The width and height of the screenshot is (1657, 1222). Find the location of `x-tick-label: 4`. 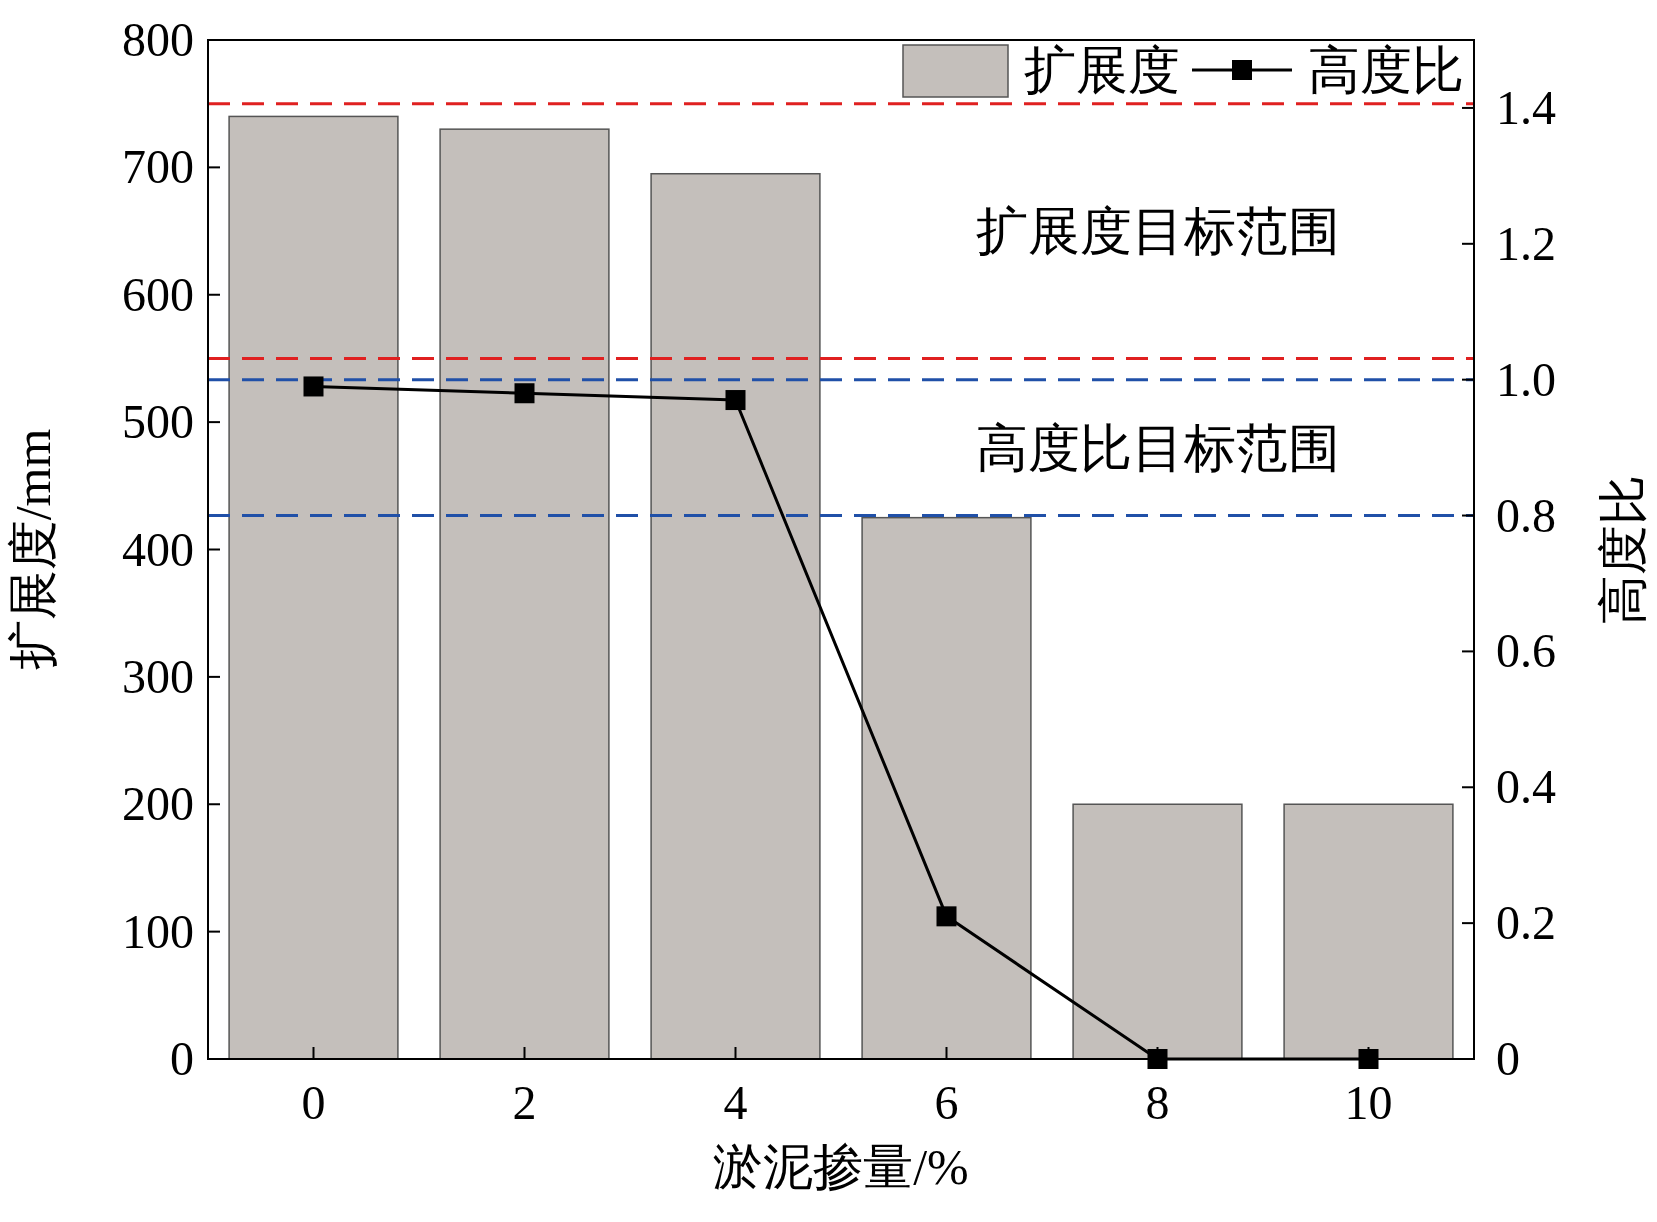

x-tick-label: 4 is located at coordinates (735, 1102).